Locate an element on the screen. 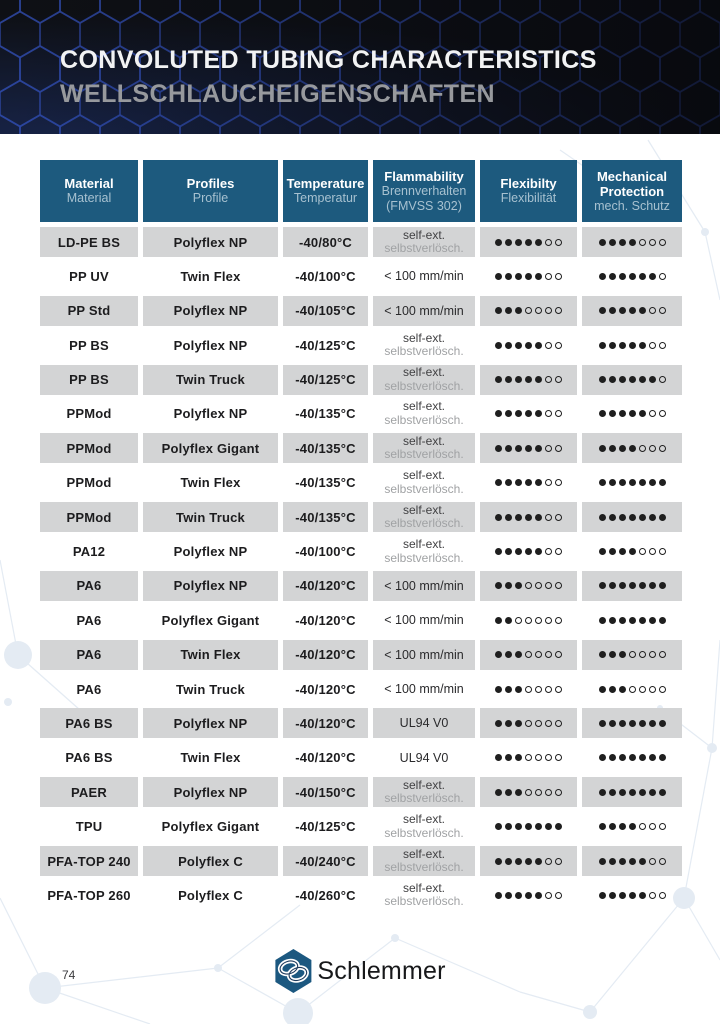 The width and height of the screenshot is (720, 1024). header-sublabel: Temperatur is located at coordinates (325, 198).